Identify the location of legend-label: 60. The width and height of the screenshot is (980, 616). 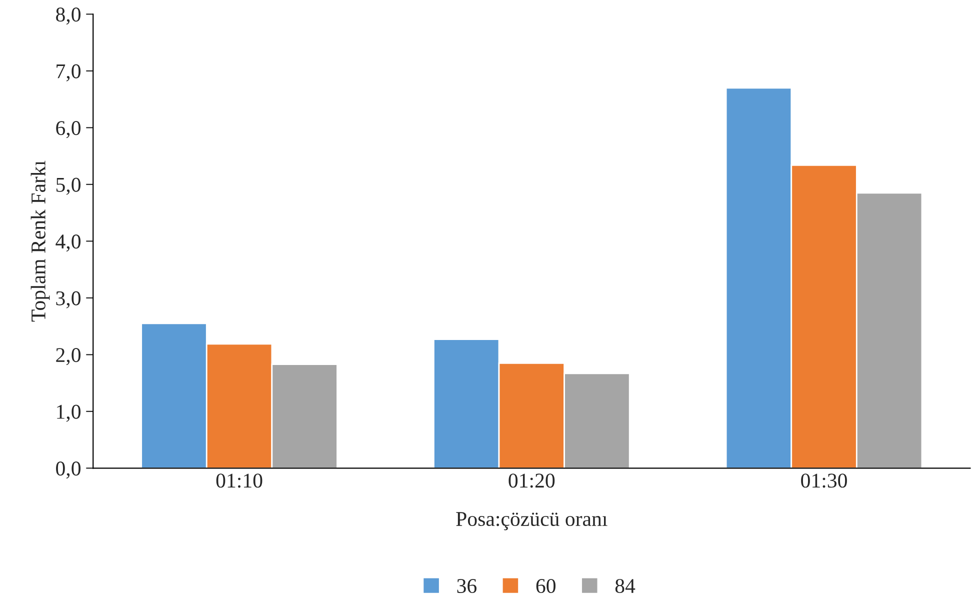
(546, 586).